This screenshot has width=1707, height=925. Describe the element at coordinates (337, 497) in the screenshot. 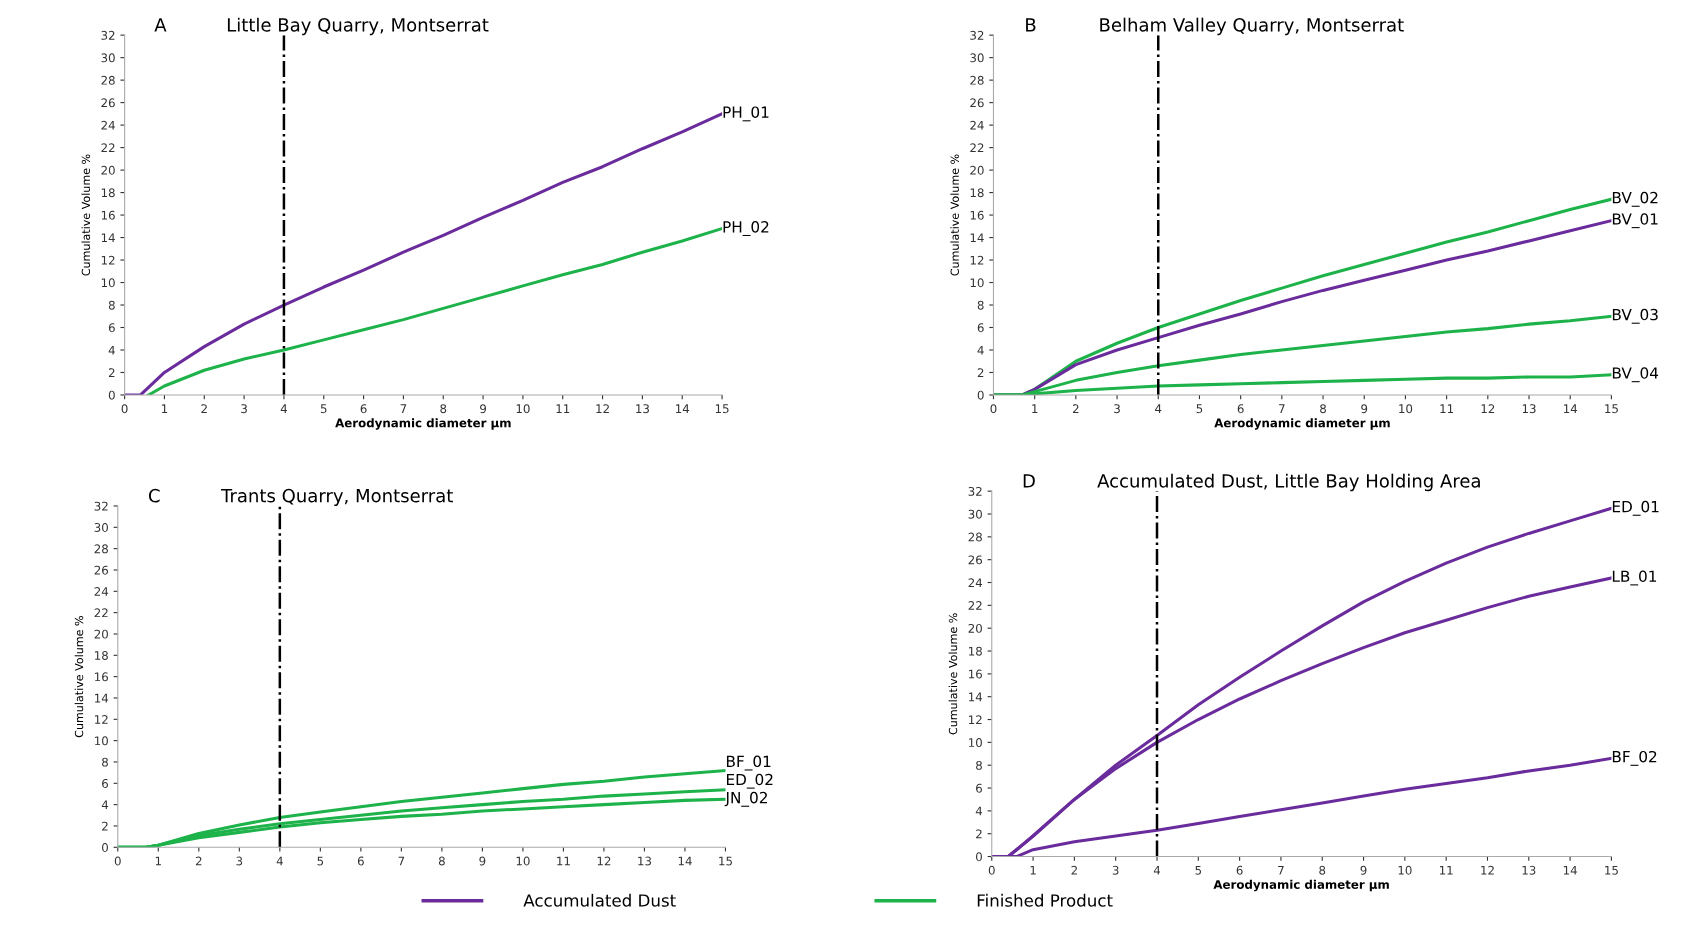

I see `chart-title: Trants Quarry, Montserrat` at that location.